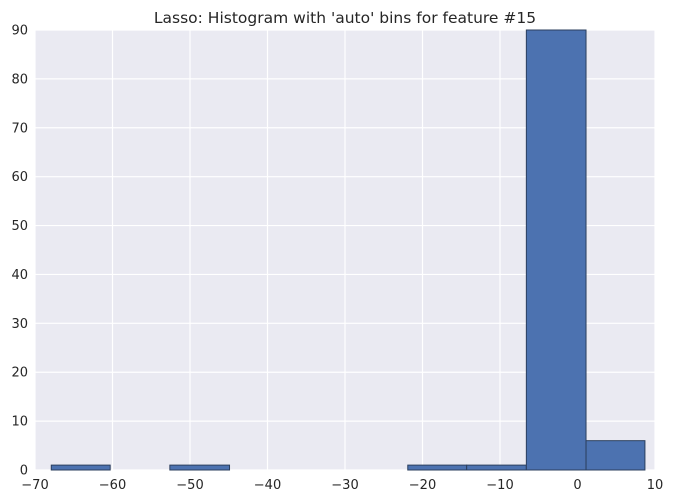  Describe the element at coordinates (577, 485) in the screenshot. I see `x-tick-label: 0` at that location.